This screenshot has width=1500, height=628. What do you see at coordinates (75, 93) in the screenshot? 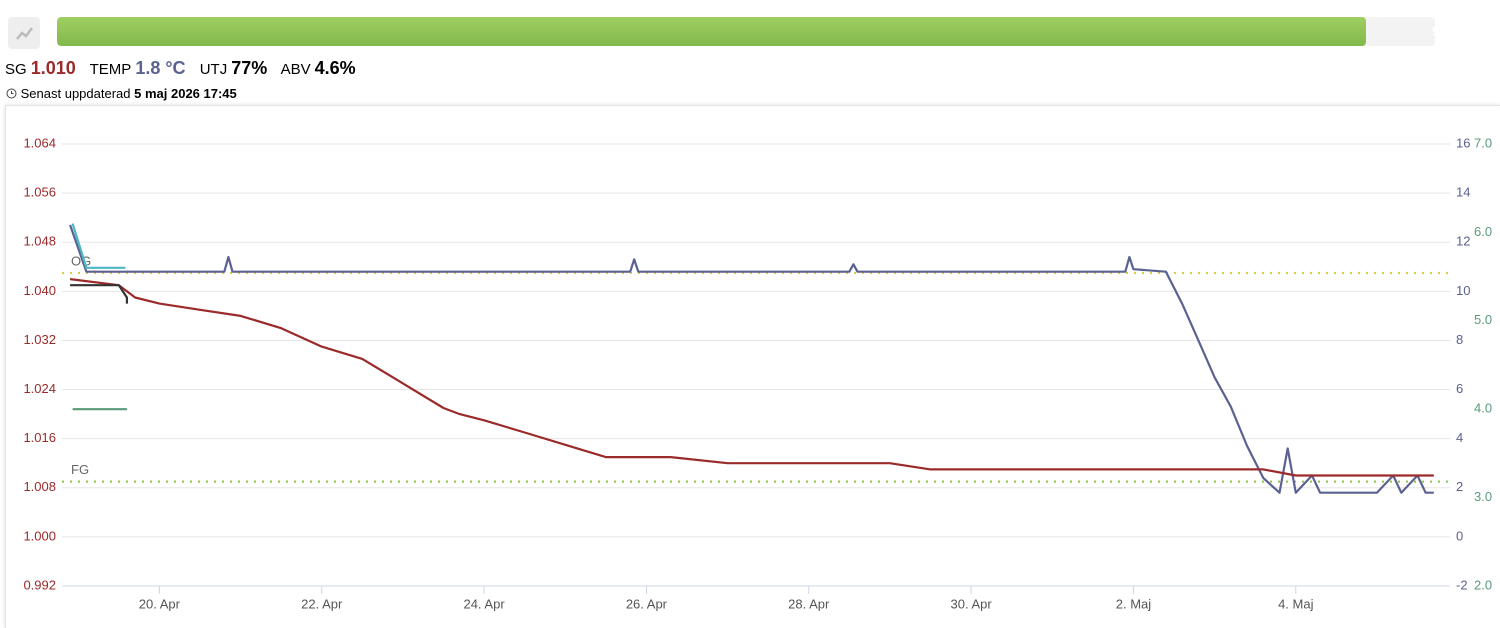
I see `updated-label: Senast uppdaterad` at bounding box center [75, 93].